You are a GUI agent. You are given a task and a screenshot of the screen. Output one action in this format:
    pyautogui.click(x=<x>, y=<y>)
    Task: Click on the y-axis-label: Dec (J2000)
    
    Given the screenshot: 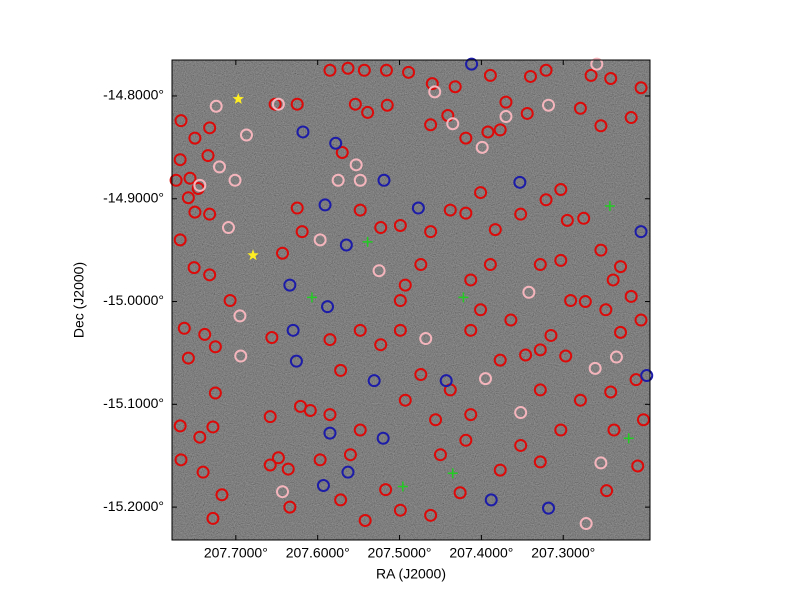 What is the action you would take?
    pyautogui.click(x=79, y=300)
    